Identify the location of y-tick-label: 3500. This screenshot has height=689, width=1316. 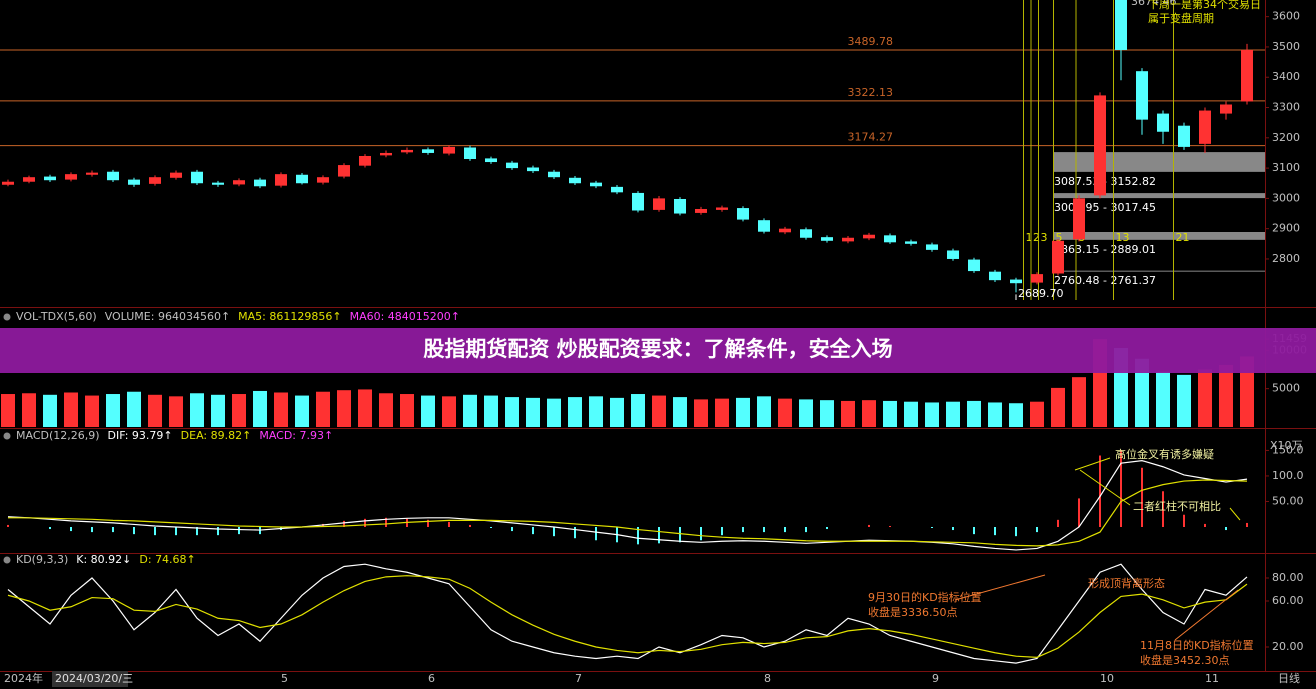
(1286, 46).